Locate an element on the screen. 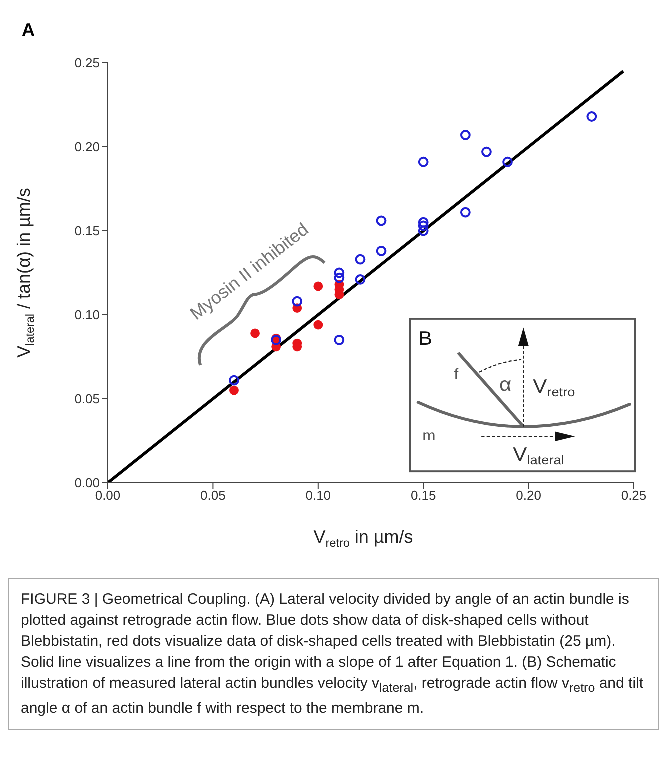 This screenshot has width=667, height=781. y-tick-label: 0.15 is located at coordinates (87, 231).